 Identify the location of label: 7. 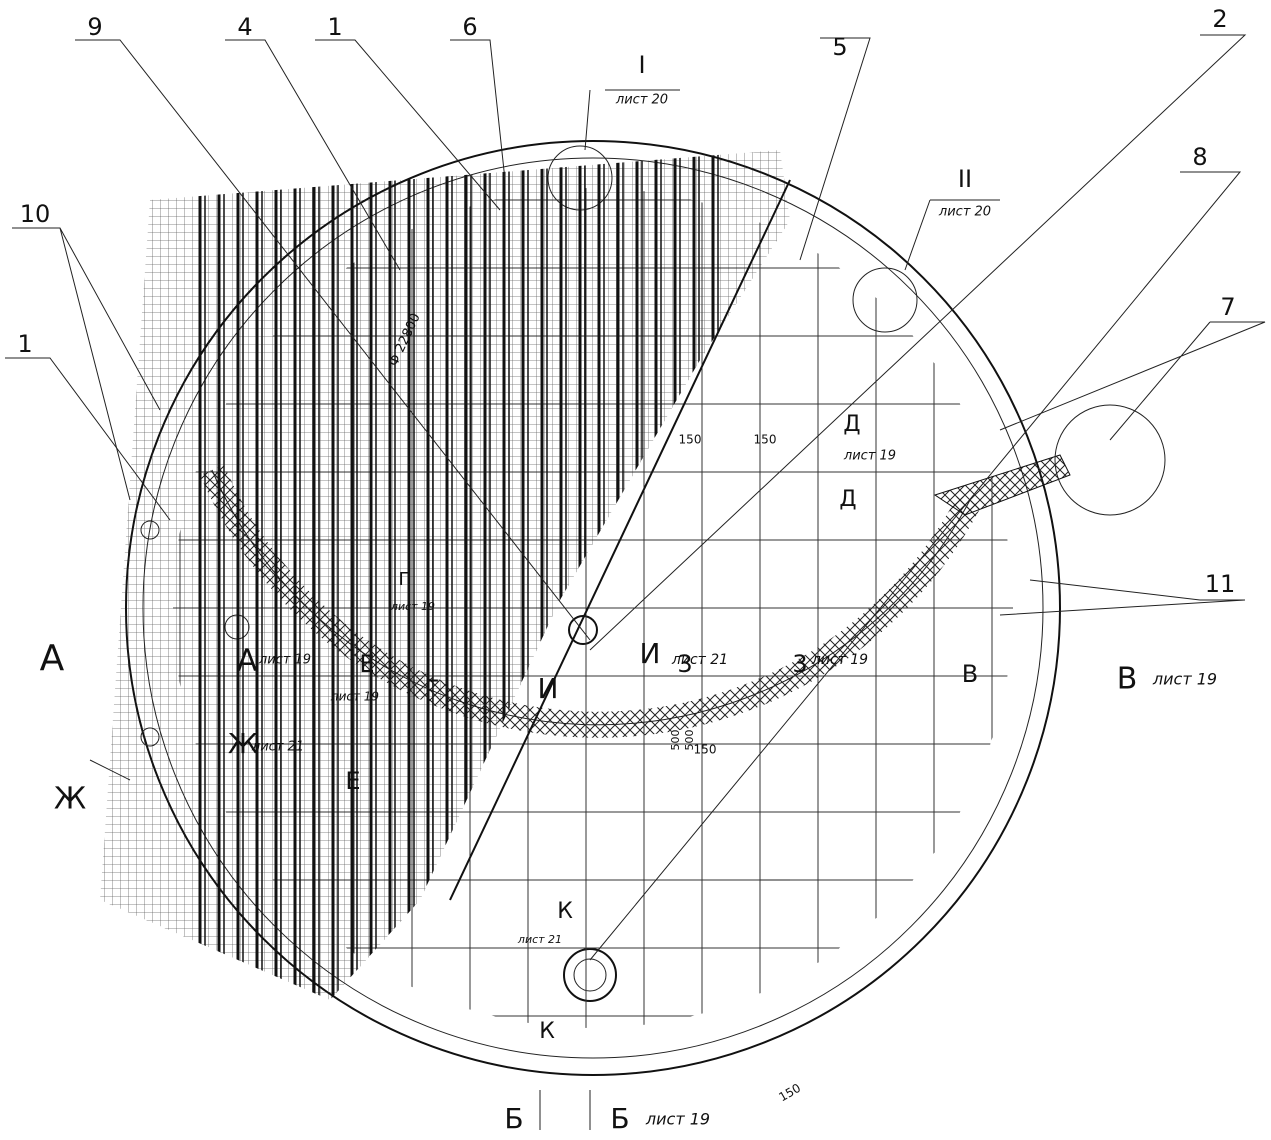
(1227, 307).